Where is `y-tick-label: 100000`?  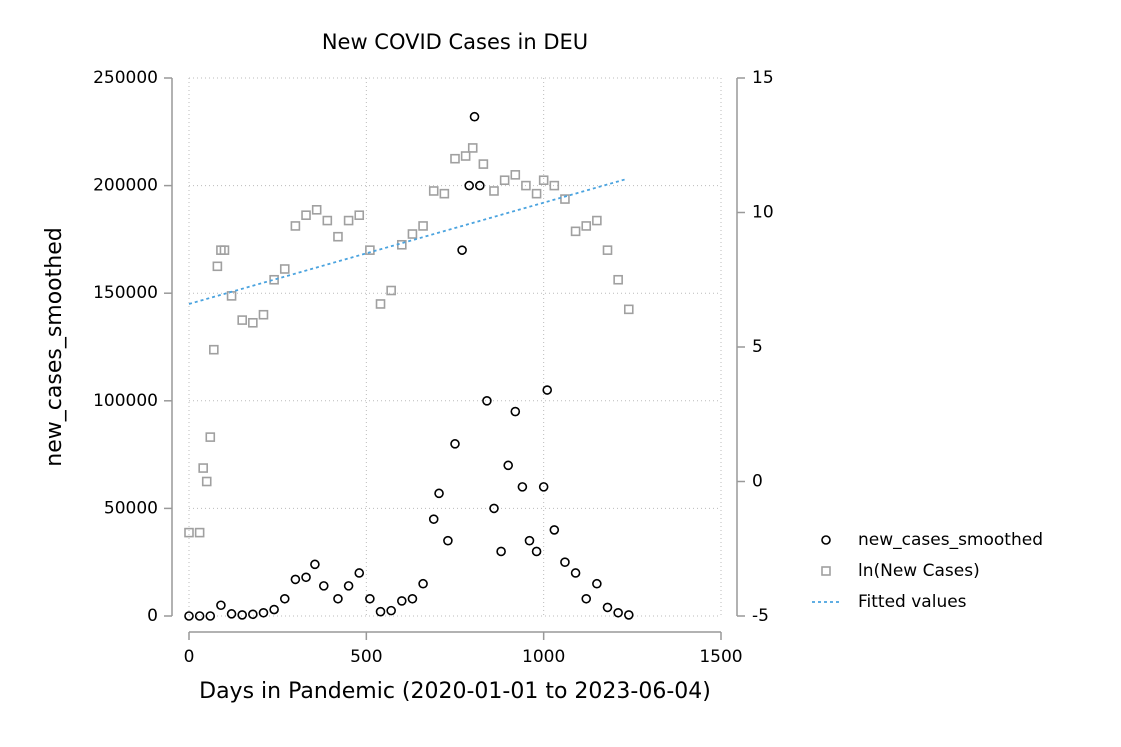 y-tick-label: 100000 is located at coordinates (125, 401).